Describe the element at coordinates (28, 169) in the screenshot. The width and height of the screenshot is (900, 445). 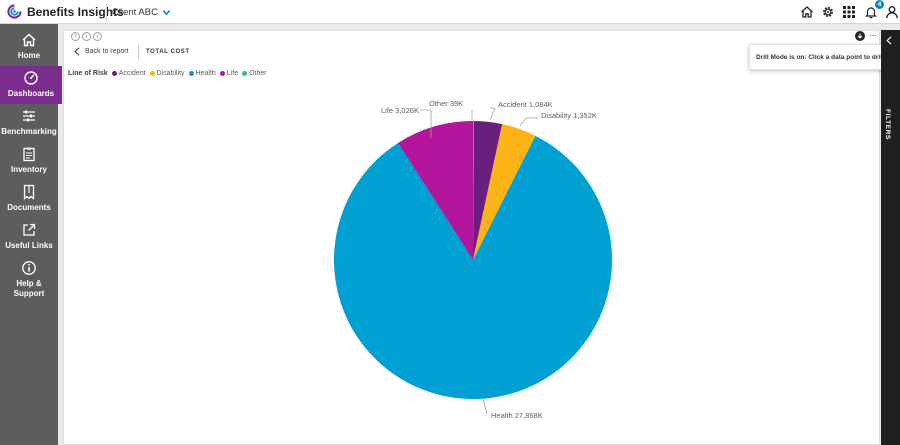
I see `sidebar-item-label: Inventory` at that location.